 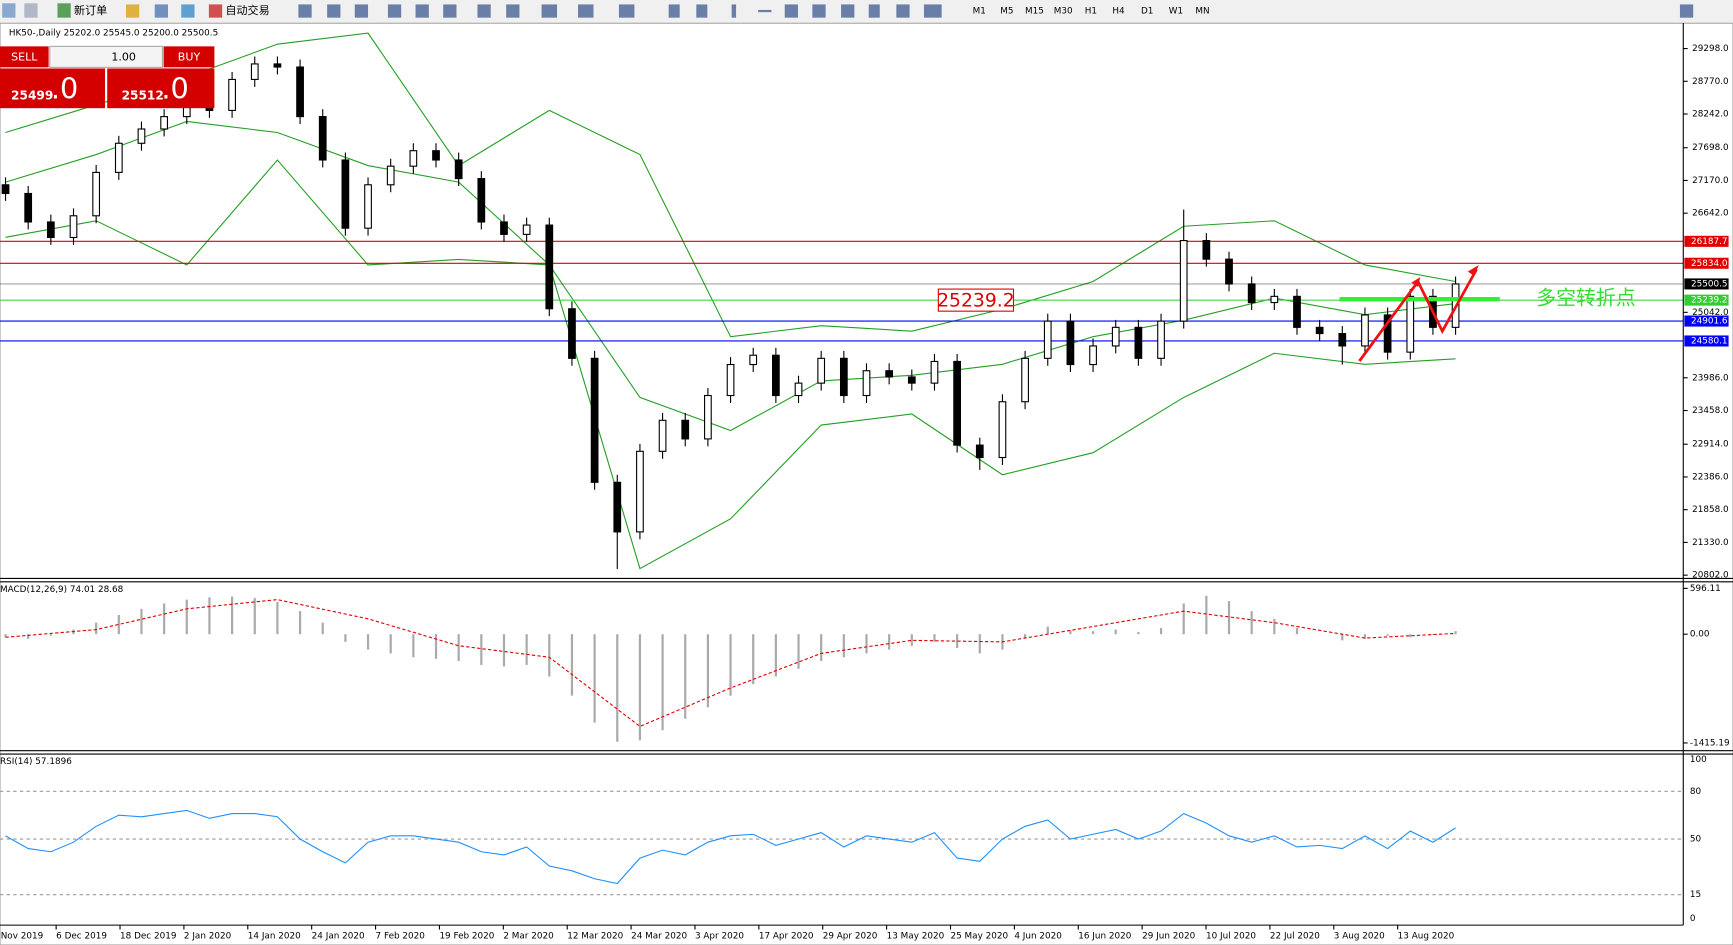 I want to click on sell-button, so click(x=24, y=57).